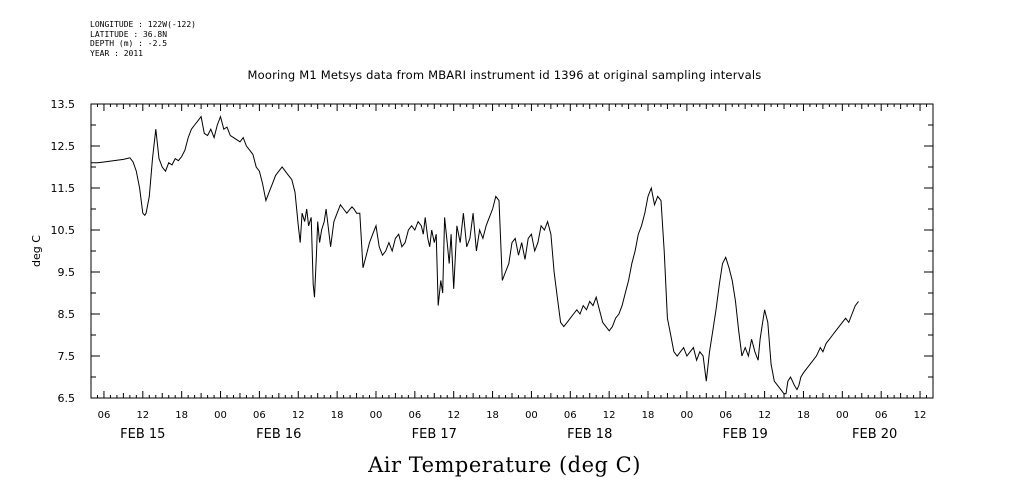 This screenshot has width=1009, height=504. Describe the element at coordinates (142, 434) in the screenshot. I see `x-day-label: FEB 15` at that location.